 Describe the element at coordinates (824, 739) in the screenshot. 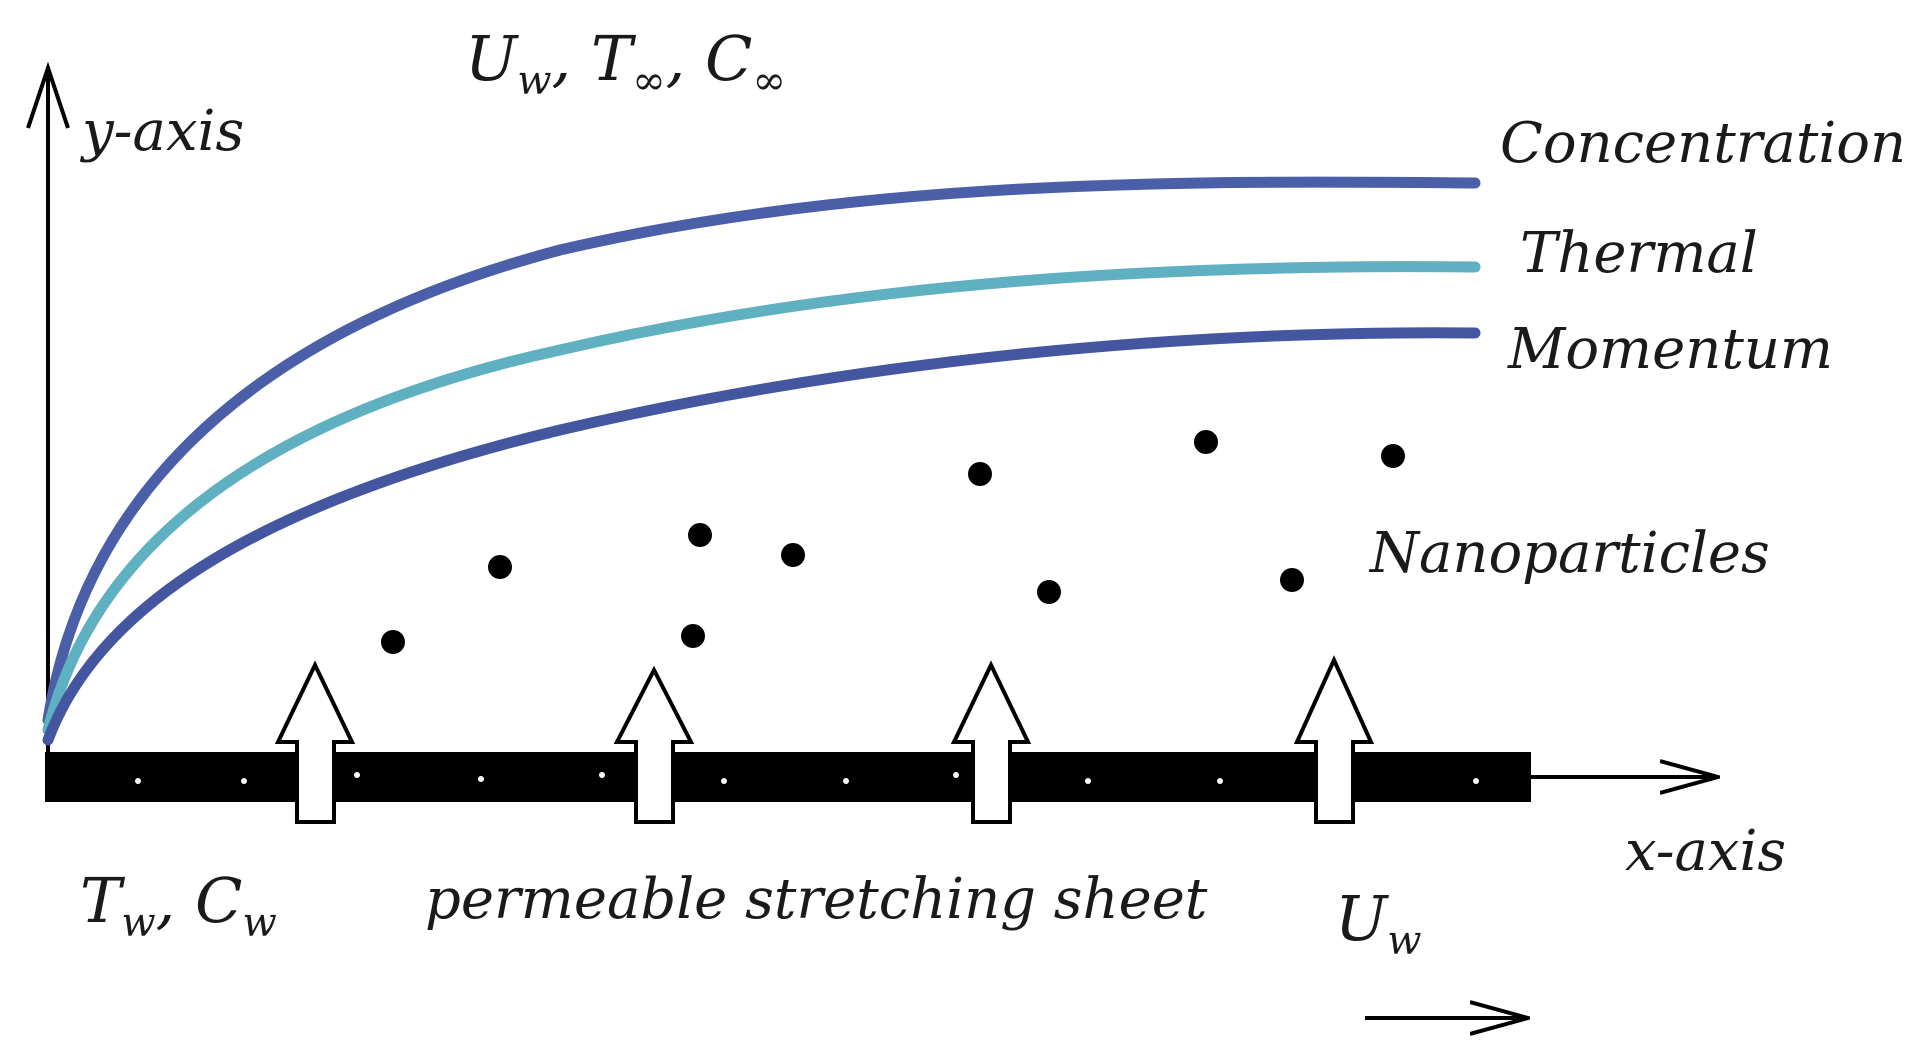

I see `suction-arrows` at that location.